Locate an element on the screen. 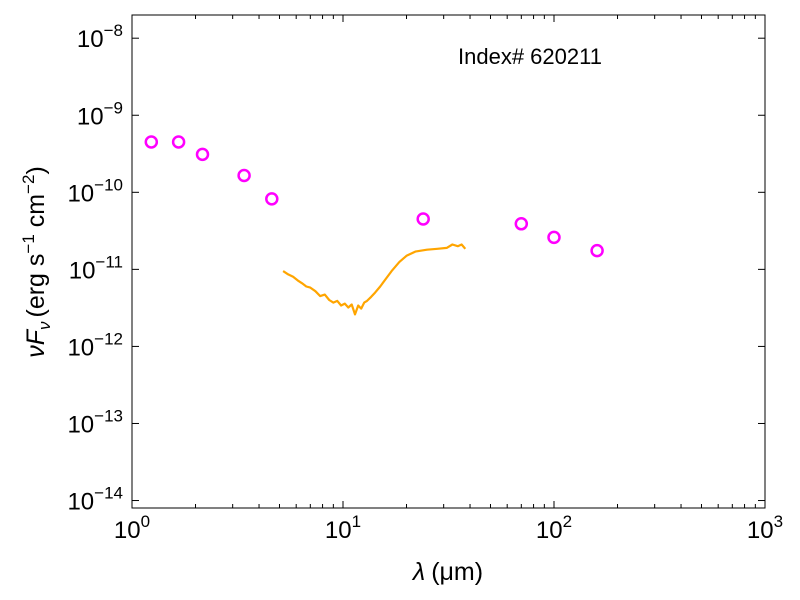 The width and height of the screenshot is (800, 600). x-tick-label: 10² is located at coordinates (554, 528).